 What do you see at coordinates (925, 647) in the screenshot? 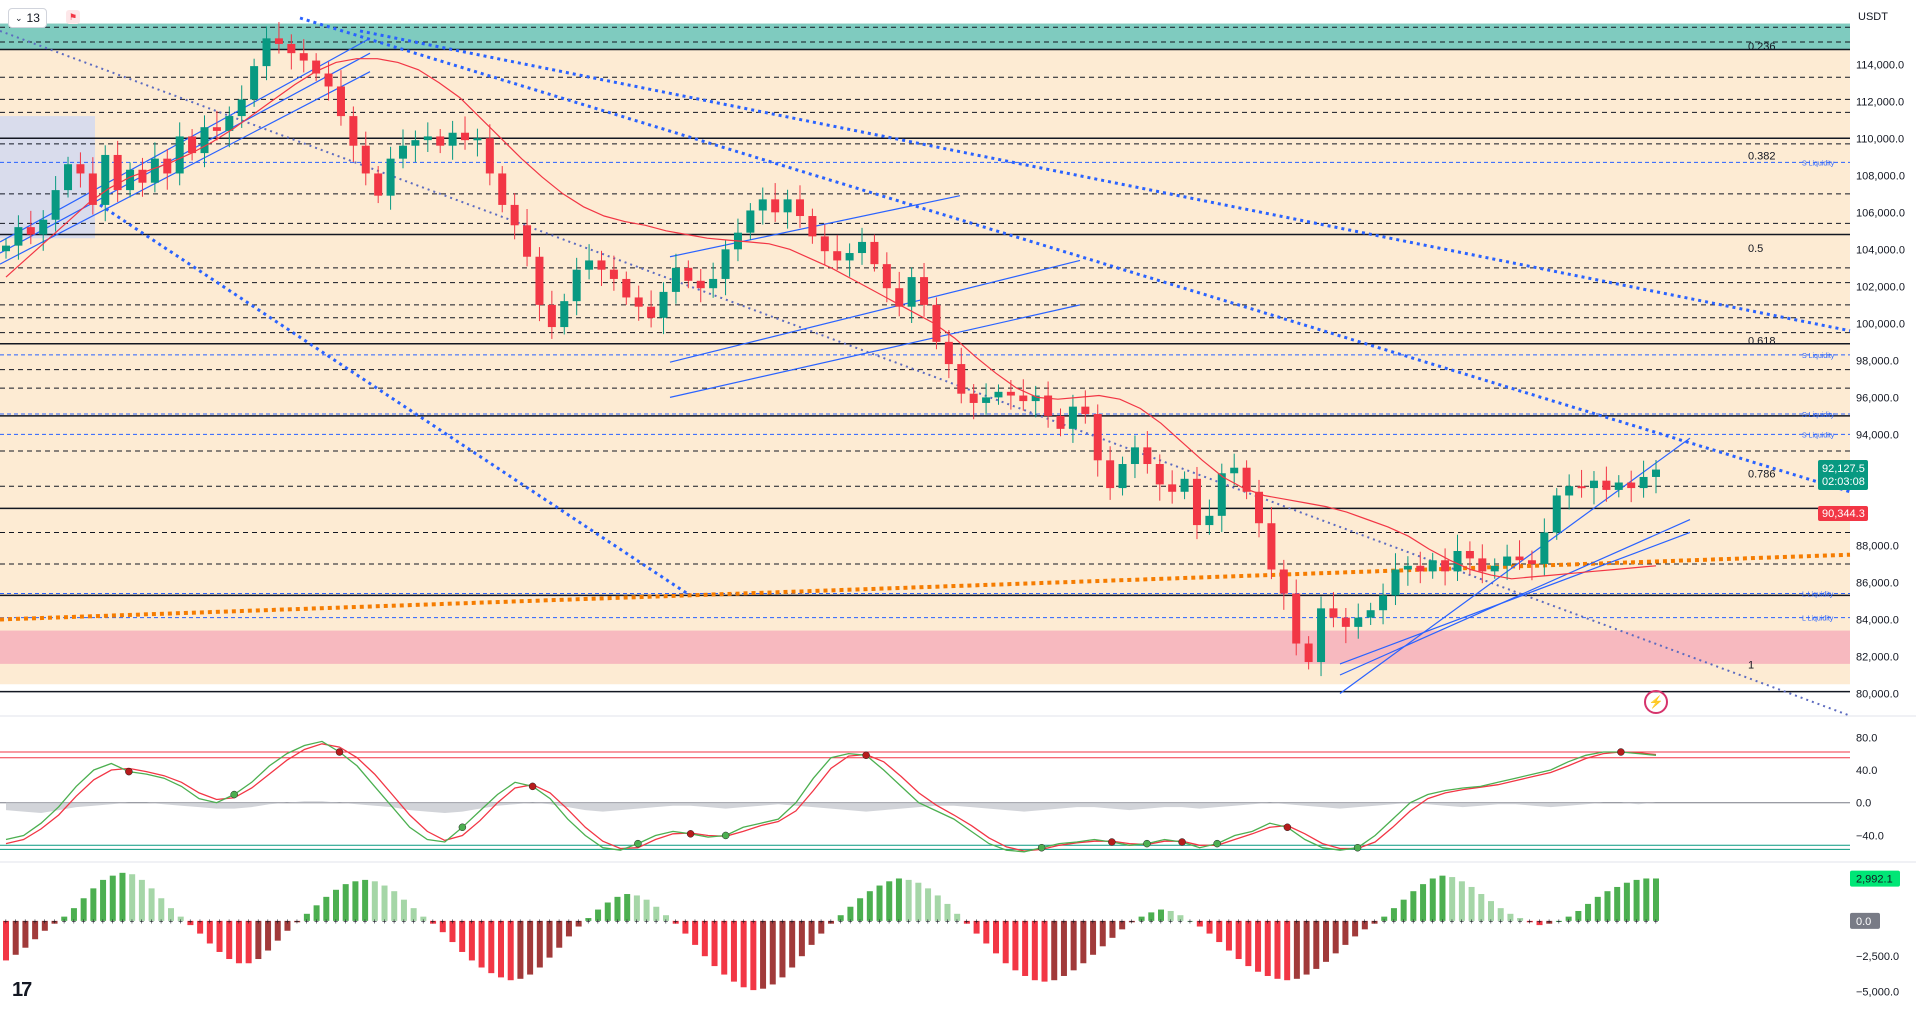
I see `demand-zone` at bounding box center [925, 647].